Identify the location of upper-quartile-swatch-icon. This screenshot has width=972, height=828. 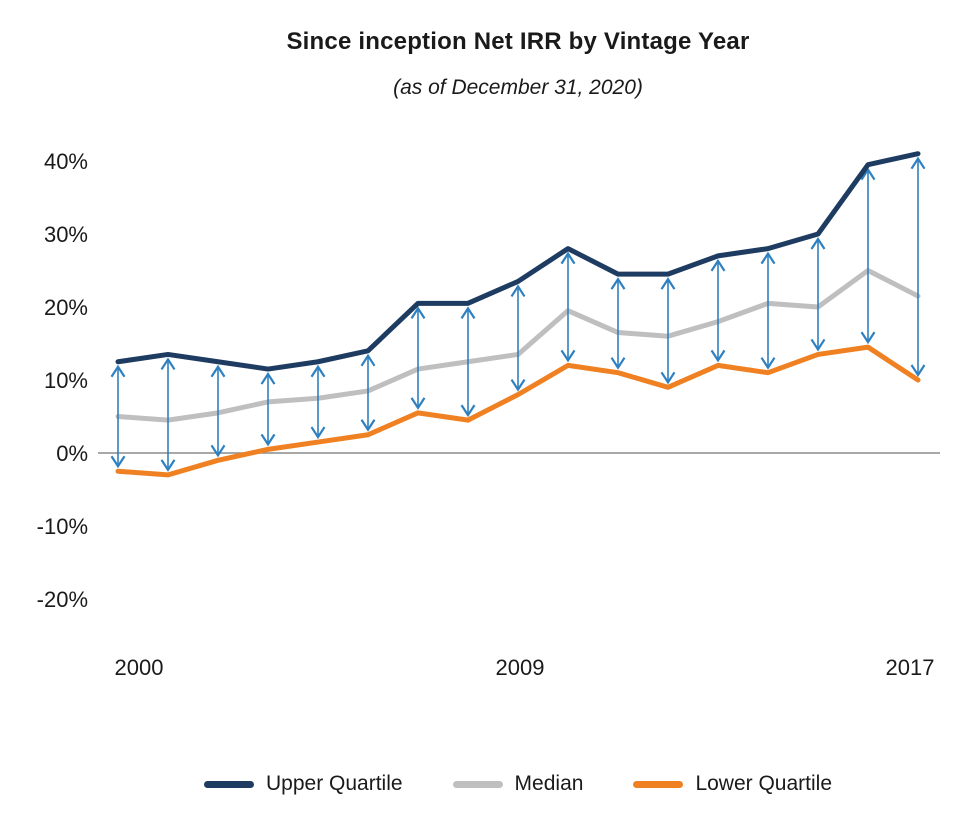
(228, 784).